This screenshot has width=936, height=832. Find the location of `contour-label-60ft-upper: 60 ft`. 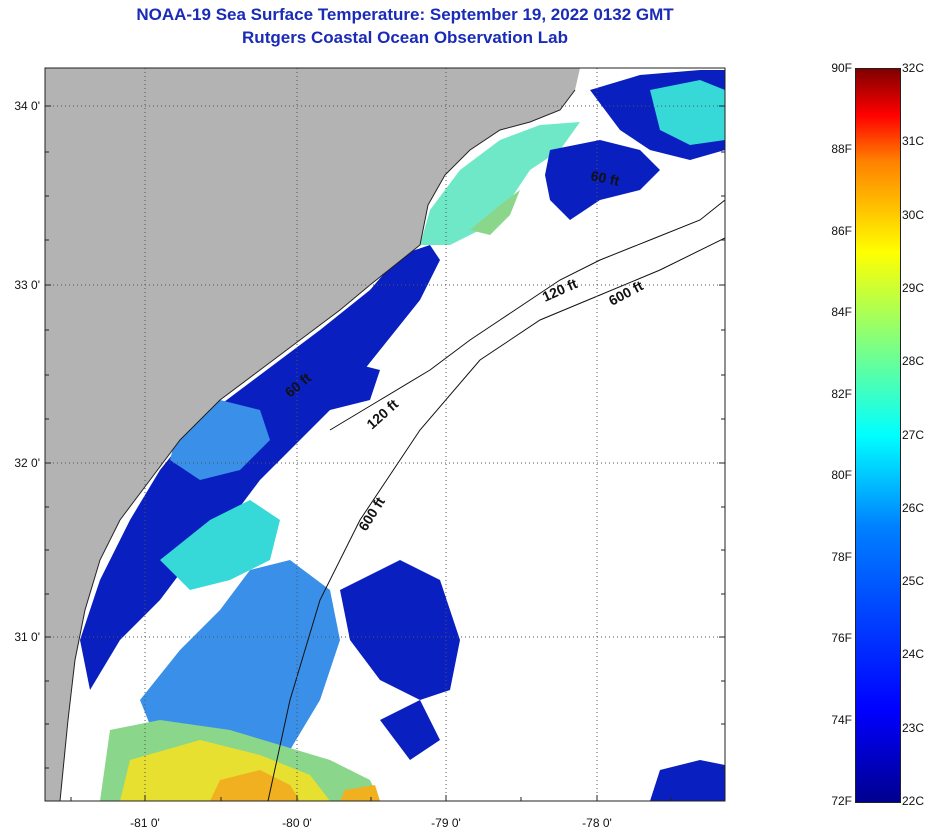

contour-label-60ft-upper: 60 ft is located at coordinates (605, 178).